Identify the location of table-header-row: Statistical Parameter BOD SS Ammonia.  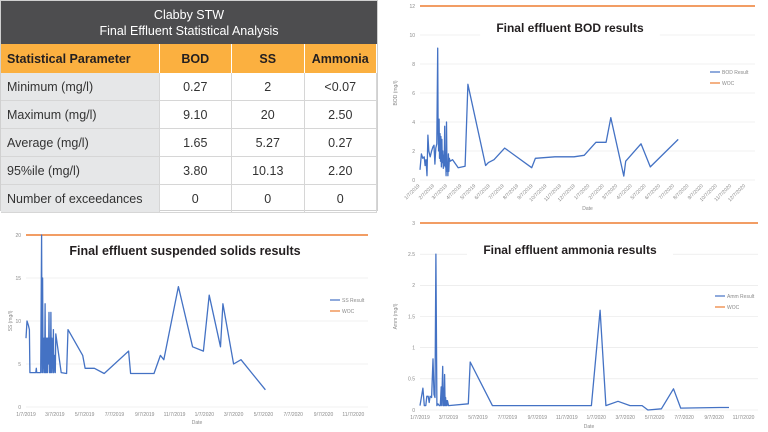
(189, 58).